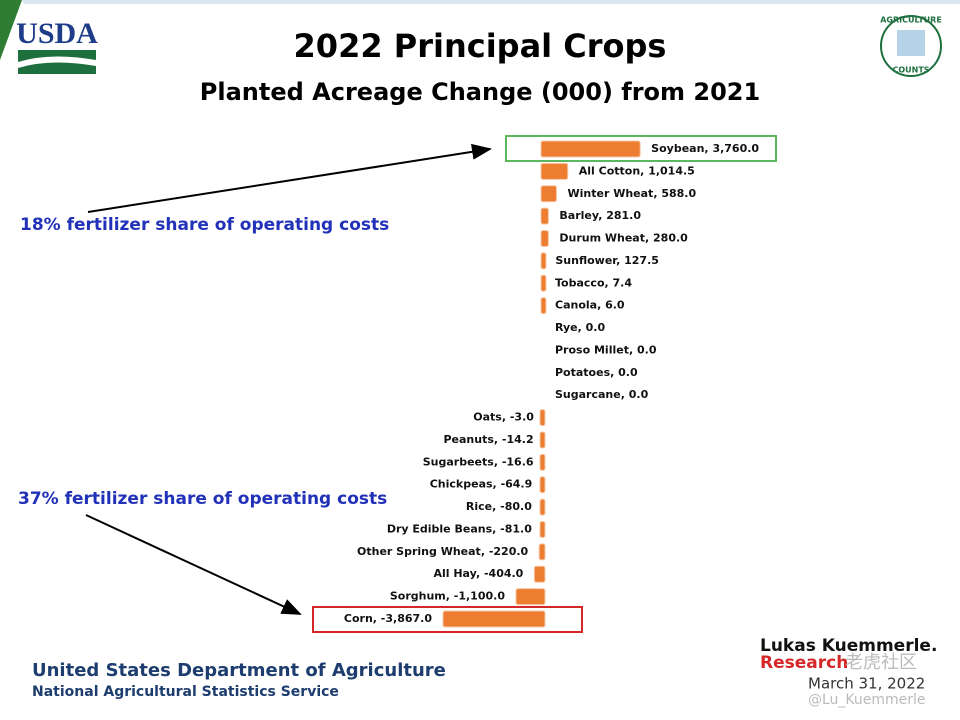 The image size is (960, 720). I want to click on data-label: All Hay, -404.0, so click(478, 573).